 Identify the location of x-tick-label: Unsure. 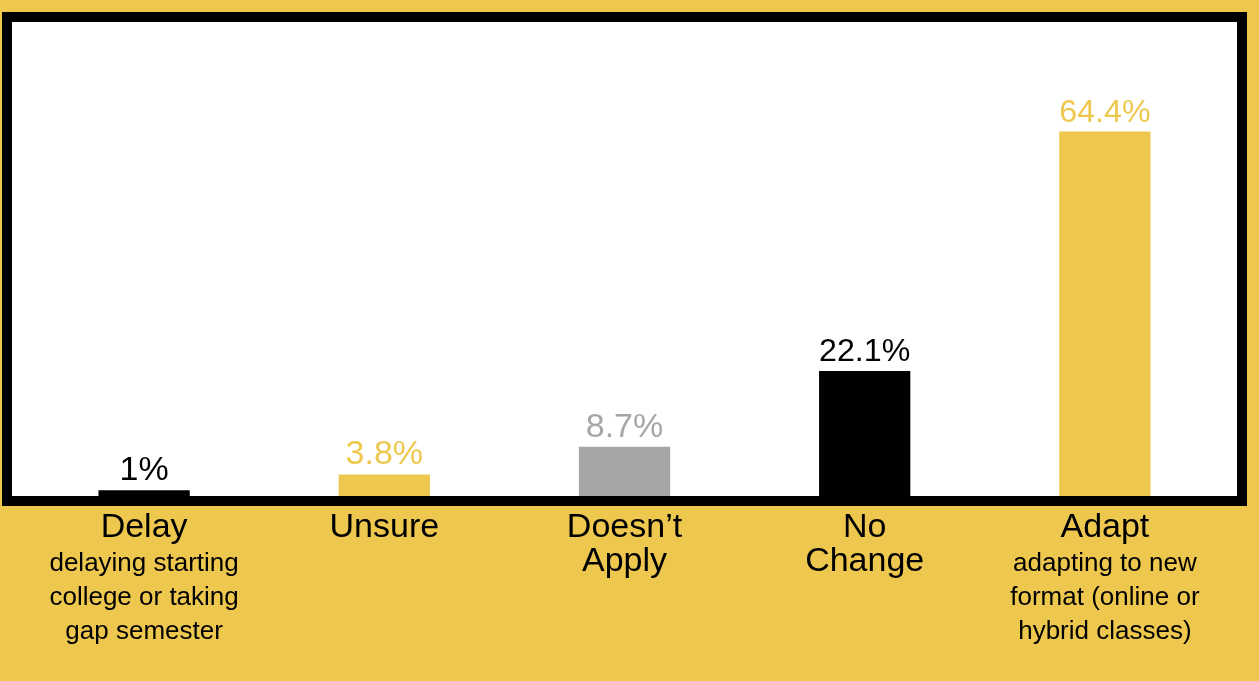
(384, 525).